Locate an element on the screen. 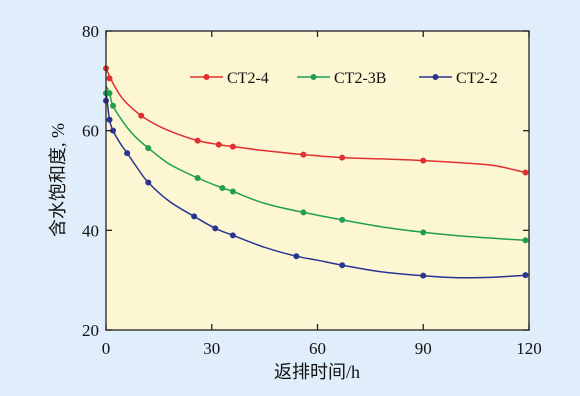 The height and width of the screenshot is (396, 580). y-tick-label: 80 is located at coordinates (90, 31).